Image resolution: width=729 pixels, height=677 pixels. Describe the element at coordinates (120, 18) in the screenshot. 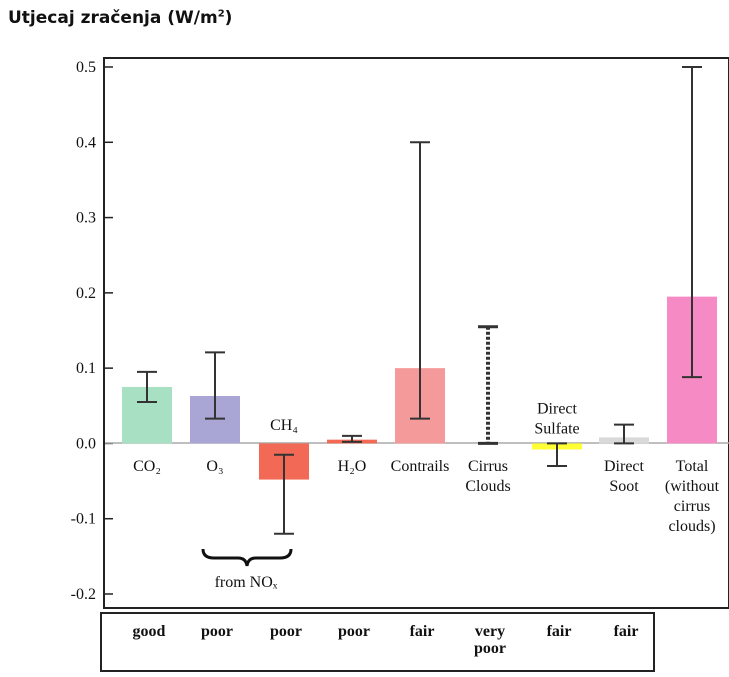

I see `y-axis-title: Utjecaj zračenja (W/m2)` at that location.